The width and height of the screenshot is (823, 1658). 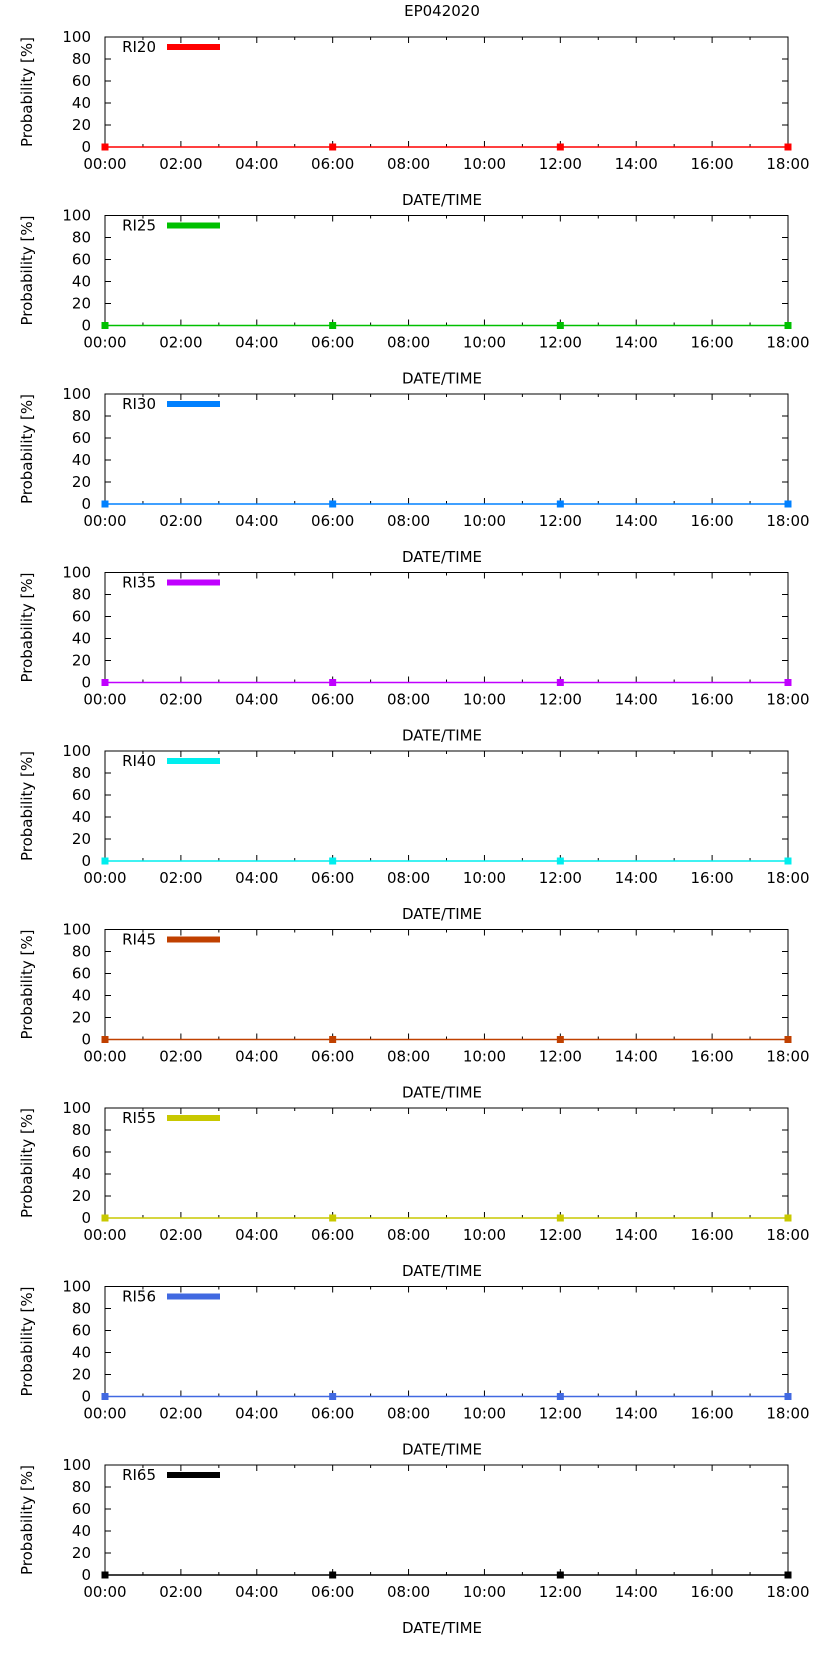 I want to click on legend-label: RI55, so click(x=139, y=1118).